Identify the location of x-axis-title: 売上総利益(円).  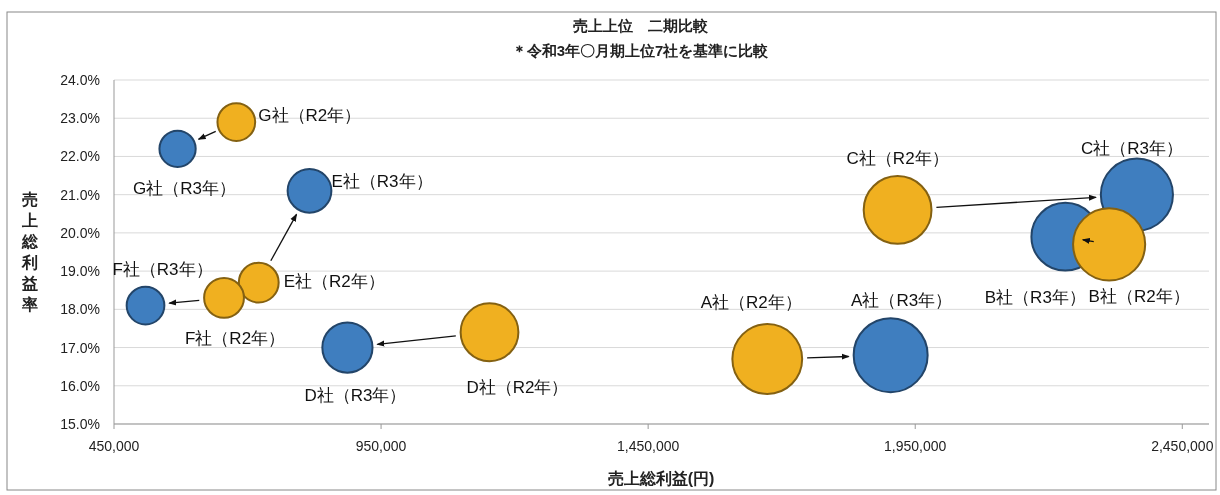
(661, 478).